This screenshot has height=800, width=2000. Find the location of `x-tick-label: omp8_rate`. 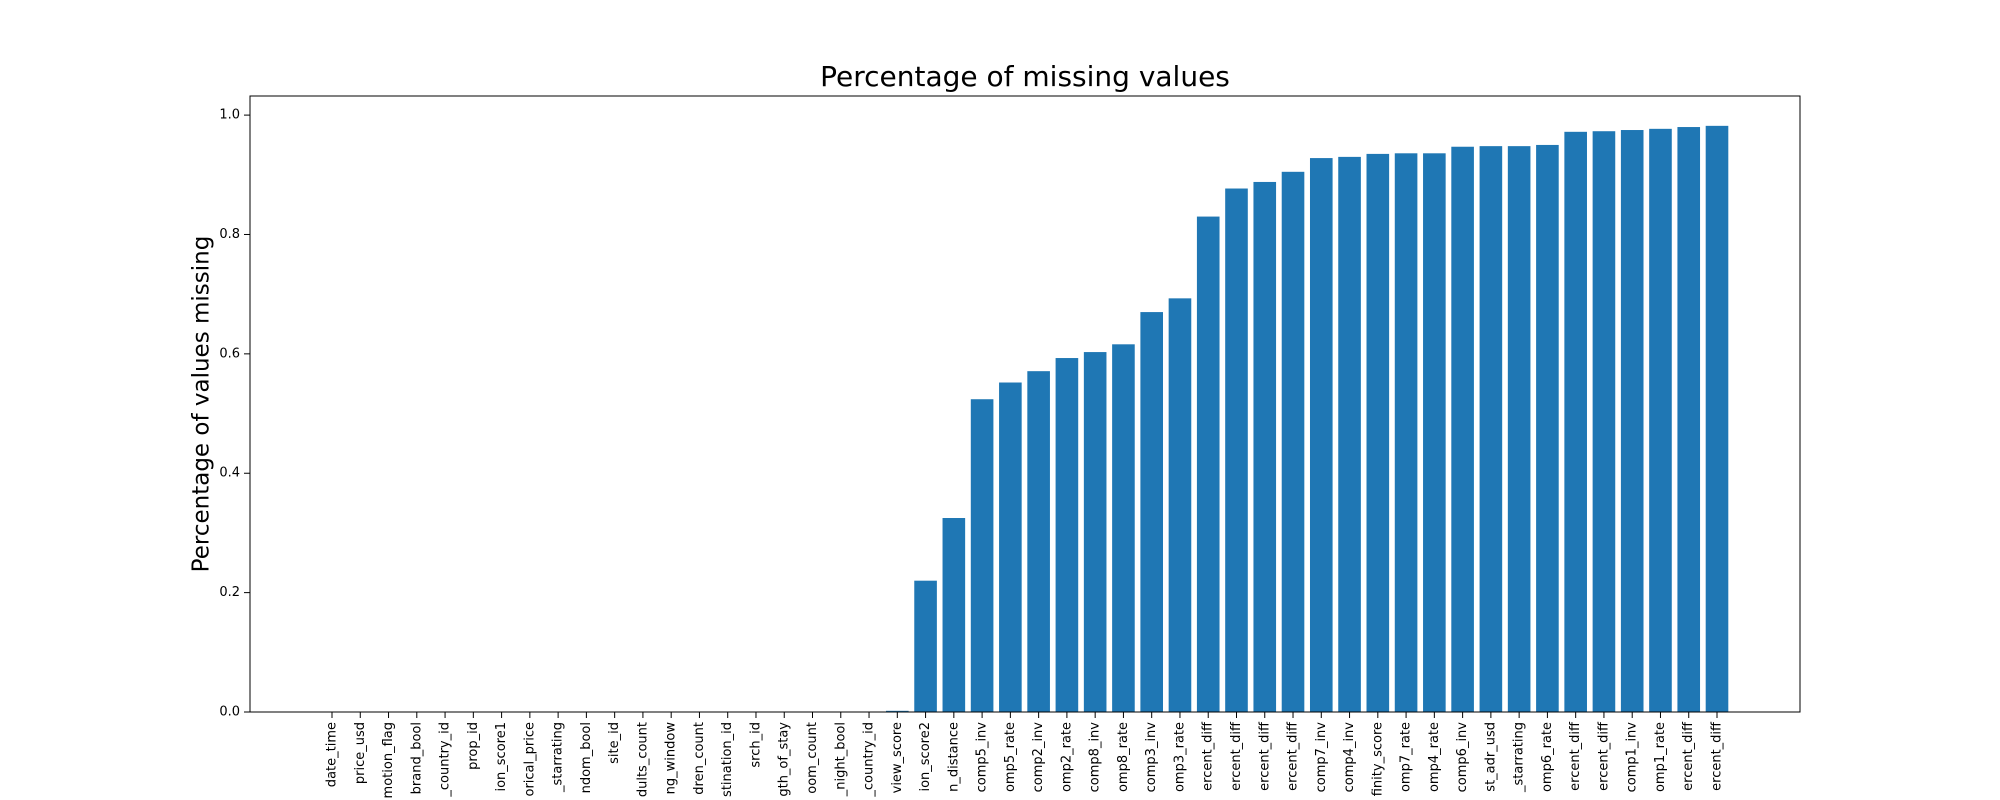

x-tick-label: omp8_rate is located at coordinates (1123, 757).